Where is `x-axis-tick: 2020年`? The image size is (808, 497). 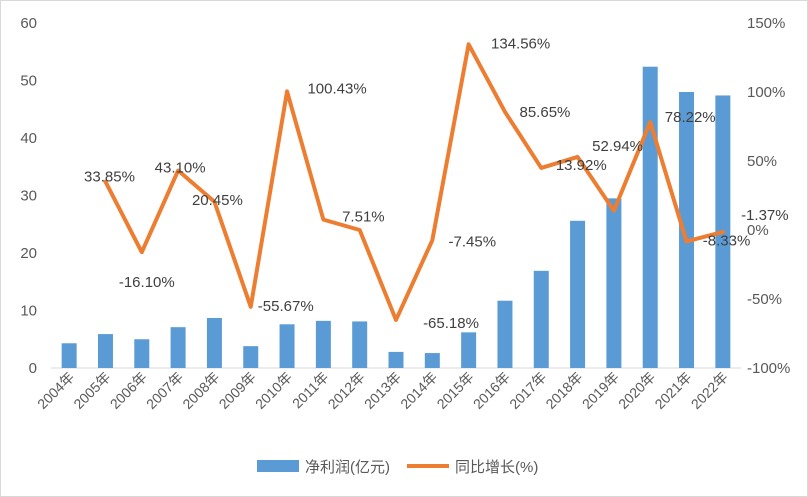
x-axis-tick: 2020年 is located at coordinates (636, 390).